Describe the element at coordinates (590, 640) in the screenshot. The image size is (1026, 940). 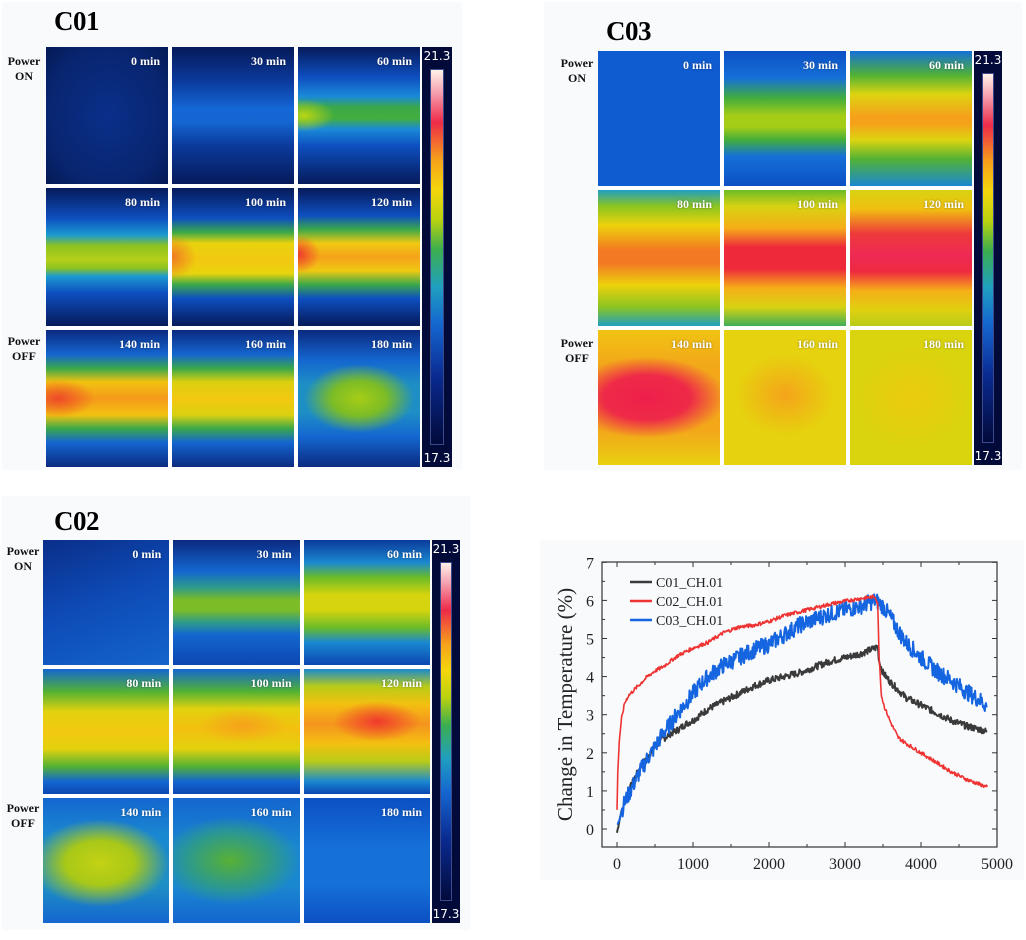
I see `y-tick-label: 5` at that location.